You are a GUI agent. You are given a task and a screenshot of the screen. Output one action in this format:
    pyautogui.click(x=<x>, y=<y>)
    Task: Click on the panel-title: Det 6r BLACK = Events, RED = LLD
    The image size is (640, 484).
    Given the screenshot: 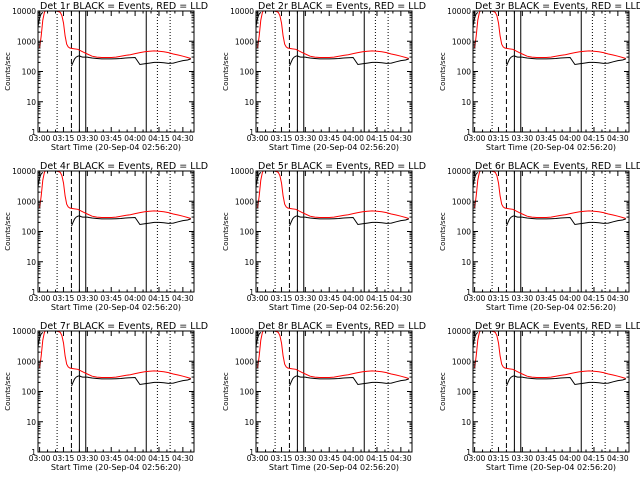 What is the action you would take?
    pyautogui.click(x=557, y=166)
    